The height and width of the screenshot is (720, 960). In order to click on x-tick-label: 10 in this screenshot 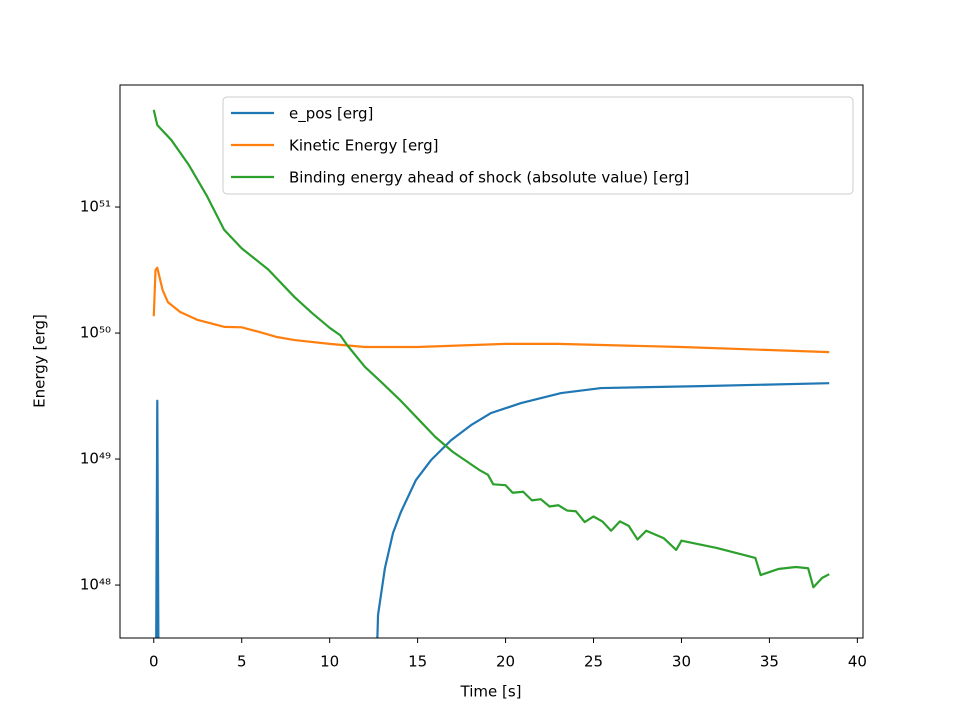, I will do `click(329, 662)`.